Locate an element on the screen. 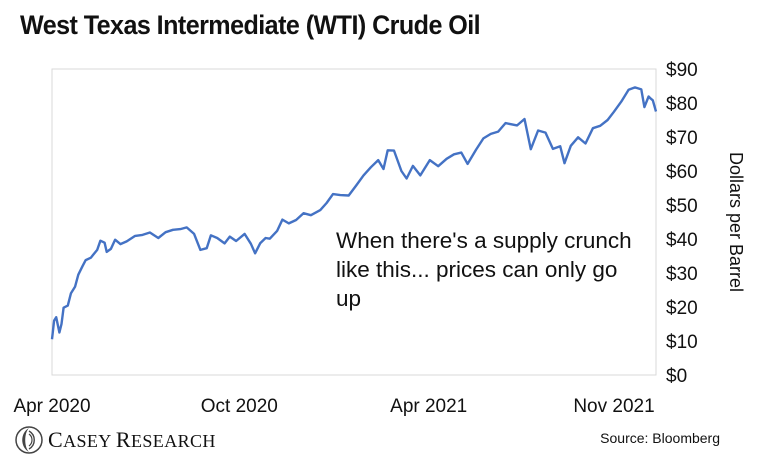 This screenshot has height=471, width=760. x-tick-labels: Apr 2020 Oct 2020 Apr 2021 Nov 2021 is located at coordinates (333, 406).